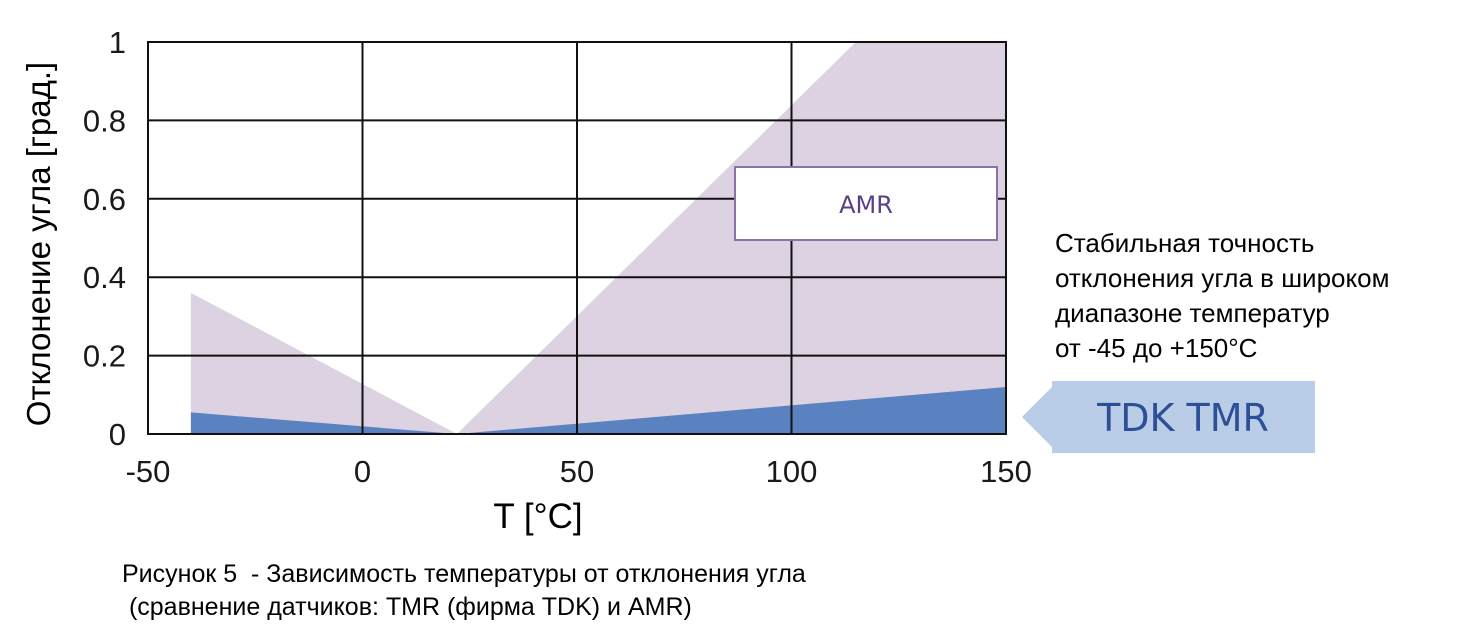 This screenshot has height=644, width=1475. Describe the element at coordinates (537, 516) in the screenshot. I see `x-axis-title: T [°C]` at that location.